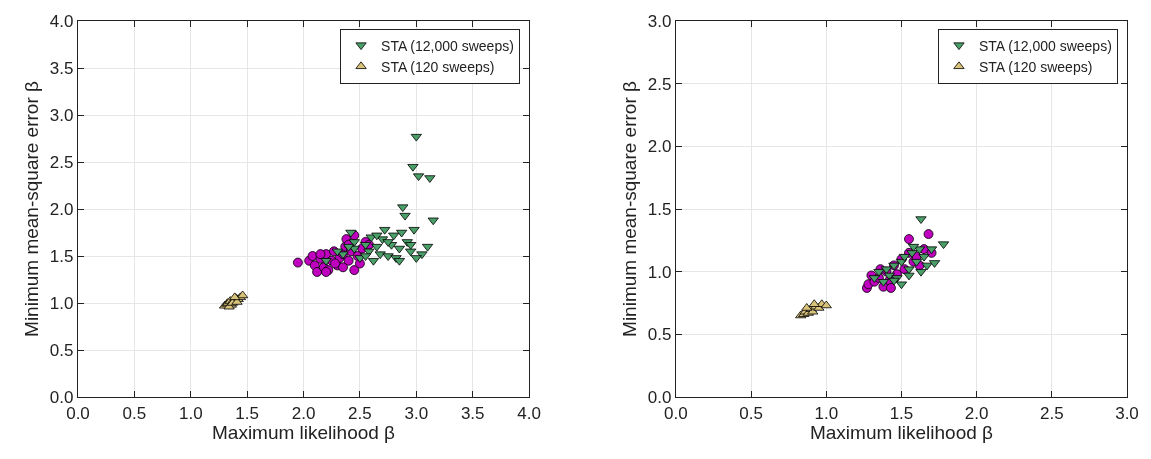 This screenshot has height=459, width=1151. I want to click on x-tick-label: 4.0, so click(529, 413).